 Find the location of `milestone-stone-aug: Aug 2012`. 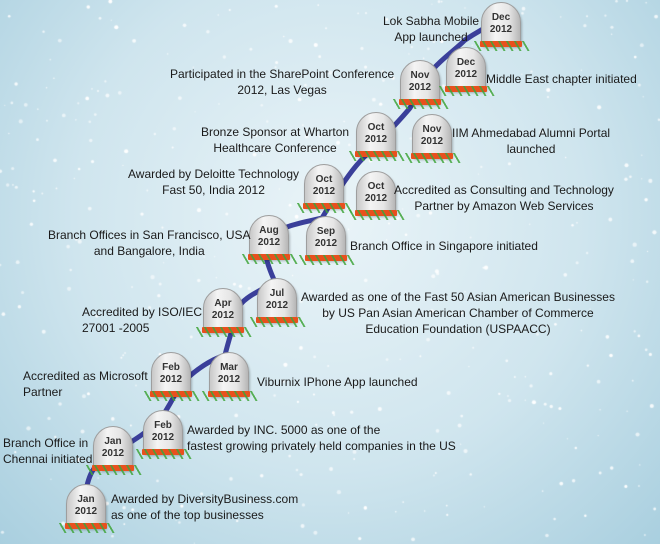

milestone-stone-aug: Aug 2012 is located at coordinates (270, 239).